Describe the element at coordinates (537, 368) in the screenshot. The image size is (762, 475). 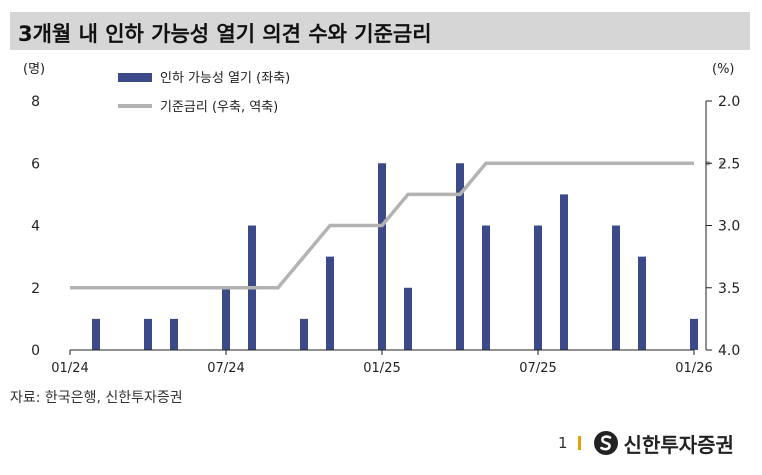
I see `x-tick-label: 07/25` at that location.